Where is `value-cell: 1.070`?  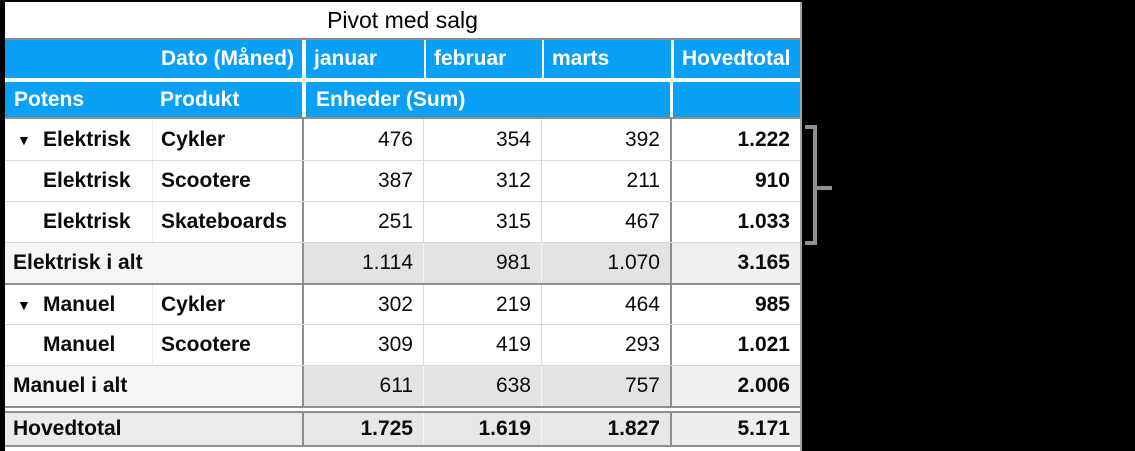 value-cell: 1.070 is located at coordinates (605, 263).